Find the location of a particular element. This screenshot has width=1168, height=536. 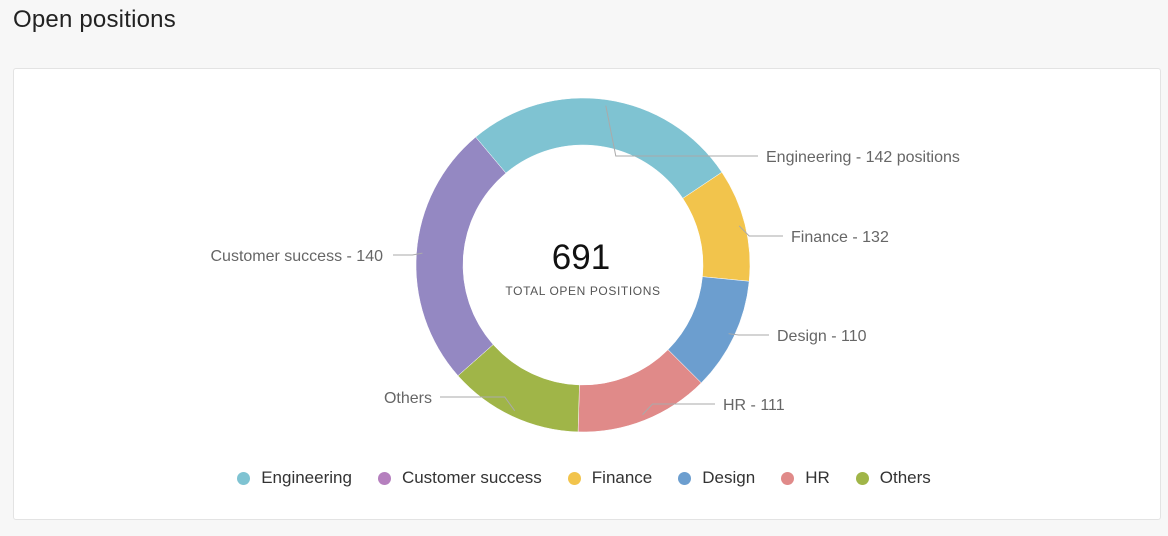

leader-line-hr is located at coordinates (678, 409).